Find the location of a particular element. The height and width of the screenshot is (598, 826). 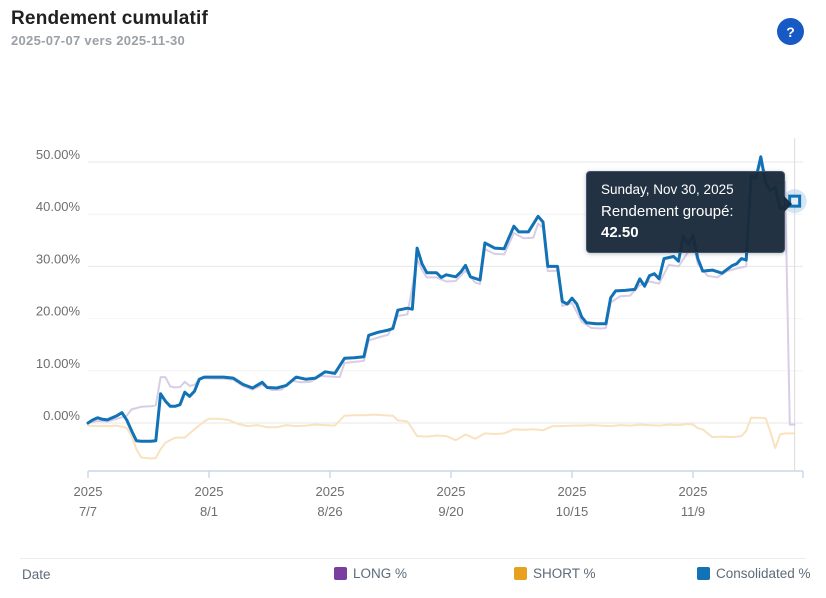

y-axis-tick-label: 0.00% is located at coordinates (61, 415).